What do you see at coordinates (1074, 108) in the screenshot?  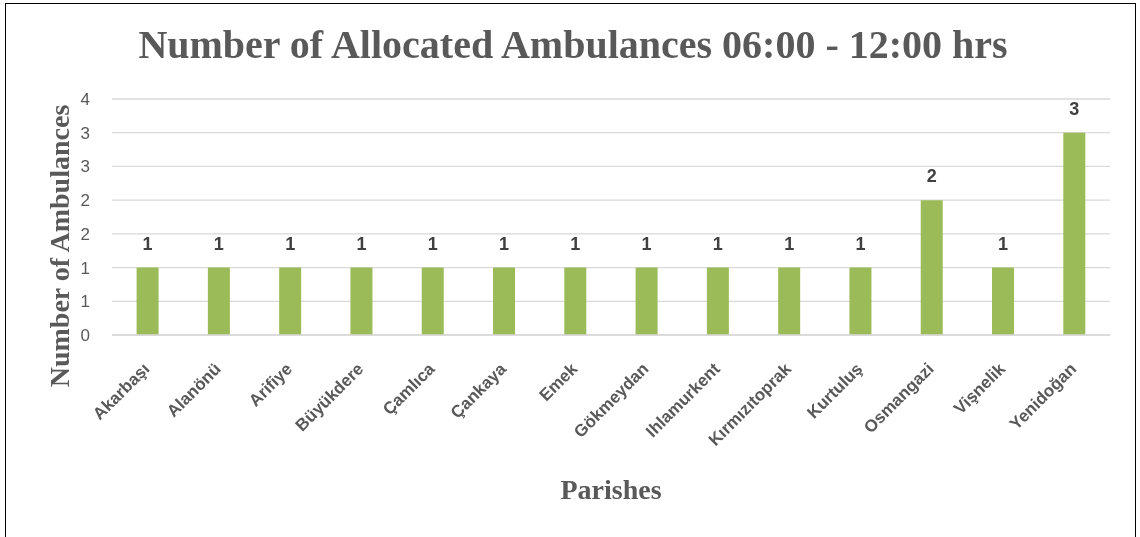 I see `data-label: 3` at bounding box center [1074, 108].